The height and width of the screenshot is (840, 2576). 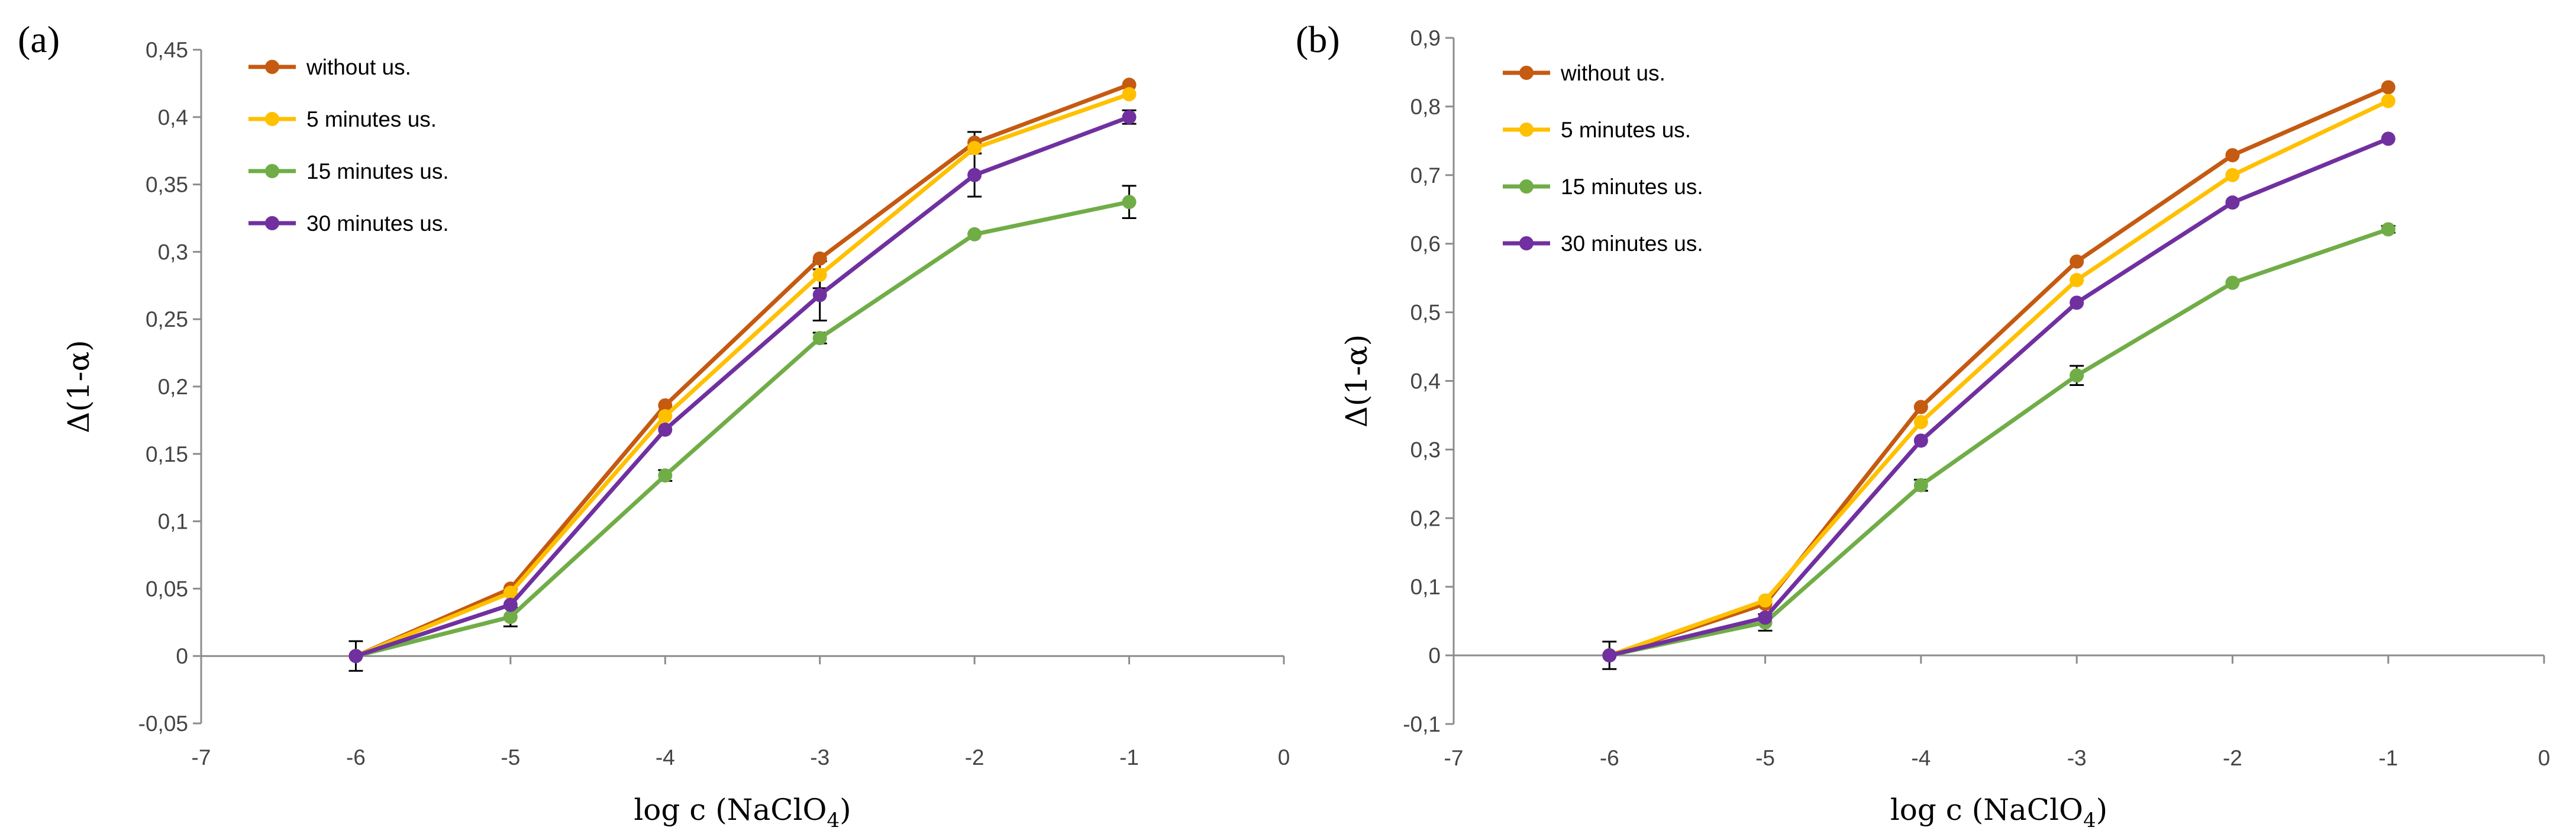 I want to click on y-tick-label: 0,5, so click(x=1425, y=313).